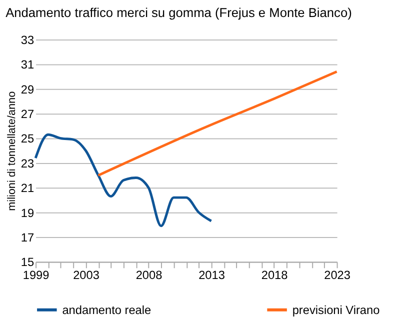  I want to click on y-tick-label: 29, so click(27, 89).